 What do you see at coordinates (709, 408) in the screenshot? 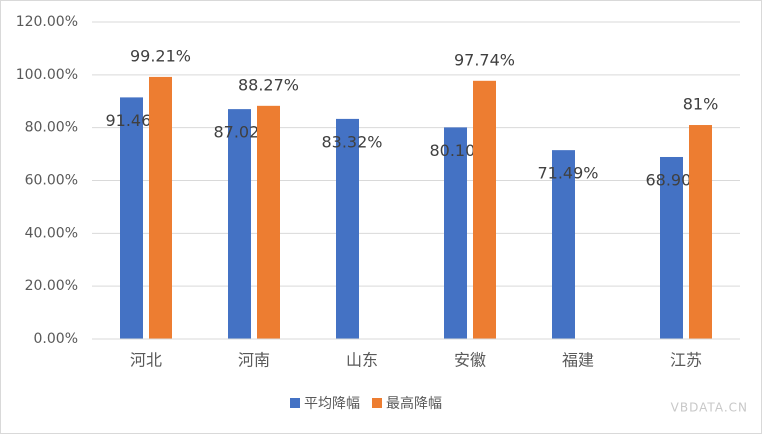
I see `watermark: VBDATA.CN` at bounding box center [709, 408].